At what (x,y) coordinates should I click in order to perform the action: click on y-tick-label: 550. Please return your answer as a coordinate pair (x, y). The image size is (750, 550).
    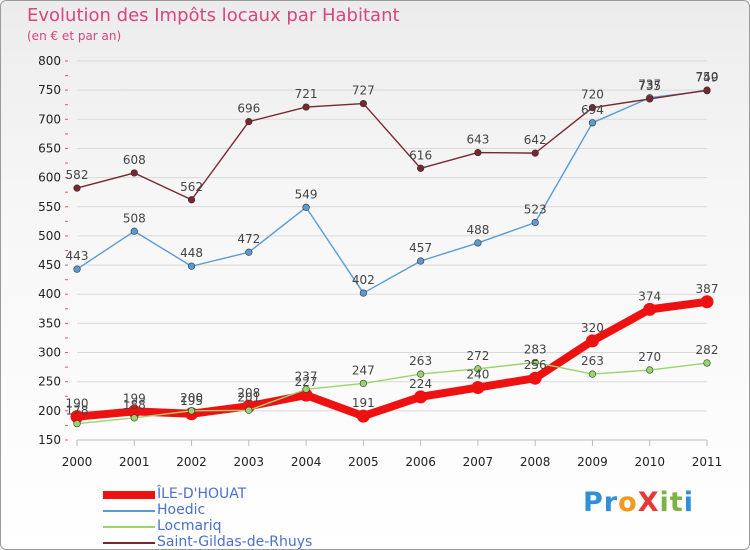
    Looking at the image, I should click on (49, 207).